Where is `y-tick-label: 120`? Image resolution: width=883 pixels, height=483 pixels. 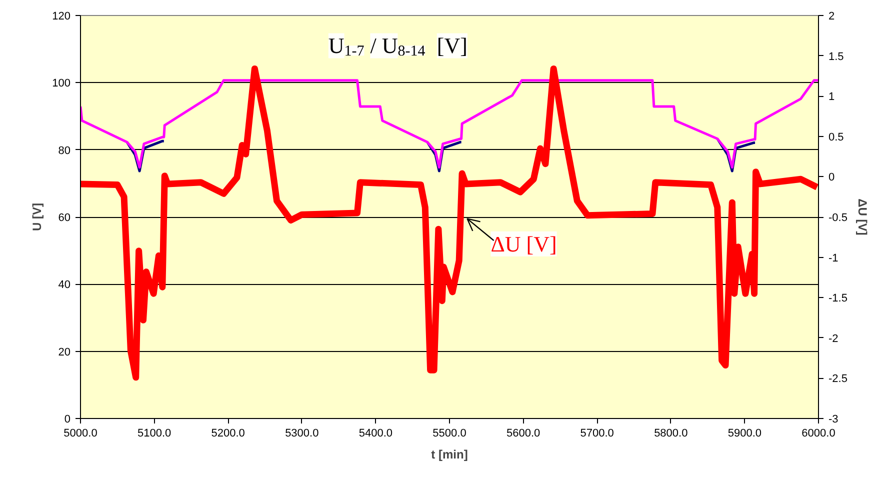
y-tick-label: 120 is located at coordinates (61, 16).